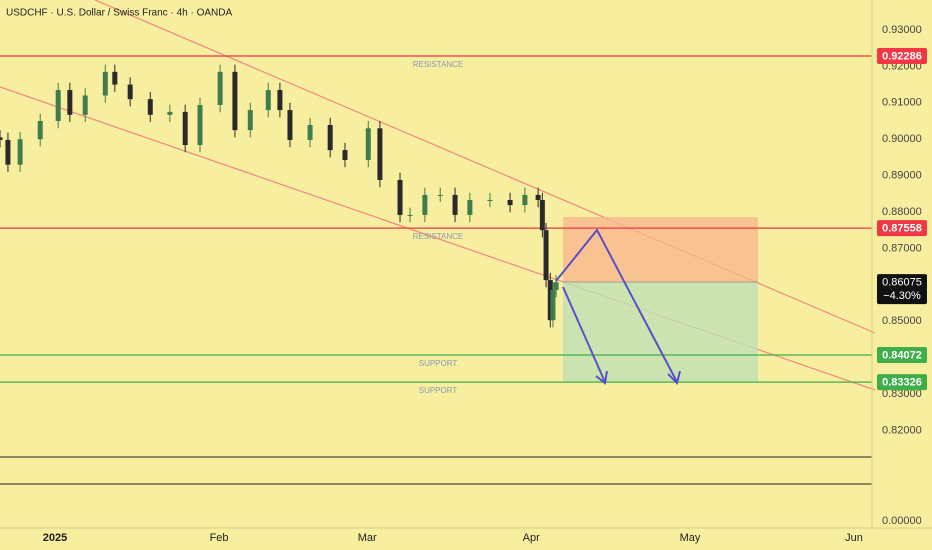 The height and width of the screenshot is (550, 932). I want to click on y-tick-label: 0.00000, so click(902, 521).